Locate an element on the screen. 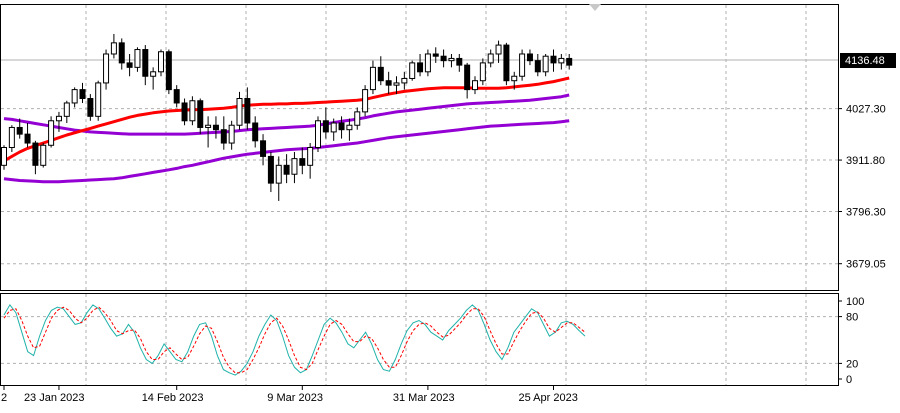 The image size is (900, 413). stochastic-main-line is located at coordinates (294, 340).